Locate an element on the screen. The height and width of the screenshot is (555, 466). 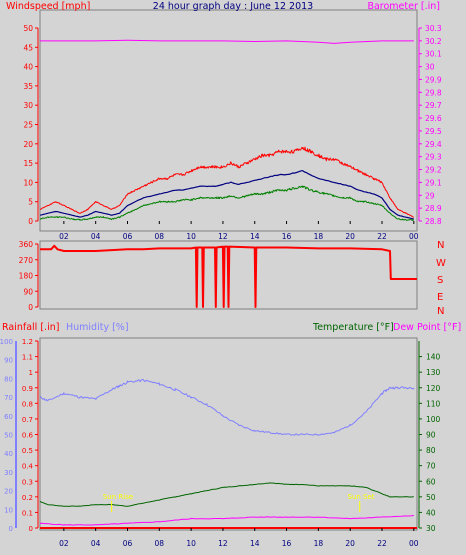
temperature-y-tick-label: 60 is located at coordinates (431, 481).